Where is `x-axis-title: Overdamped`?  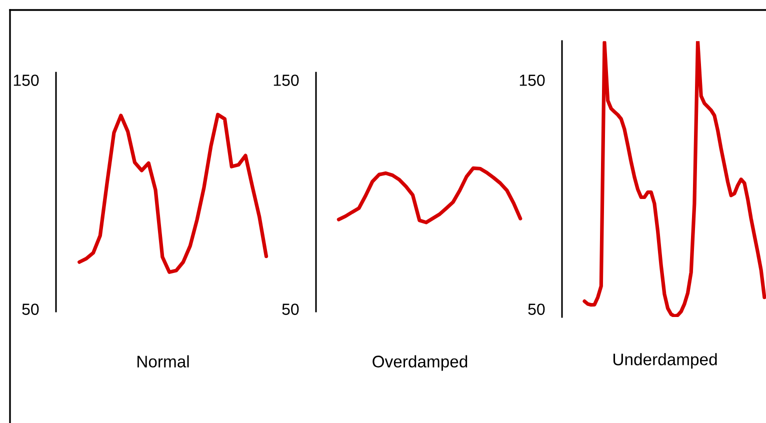 x-axis-title: Overdamped is located at coordinates (420, 363).